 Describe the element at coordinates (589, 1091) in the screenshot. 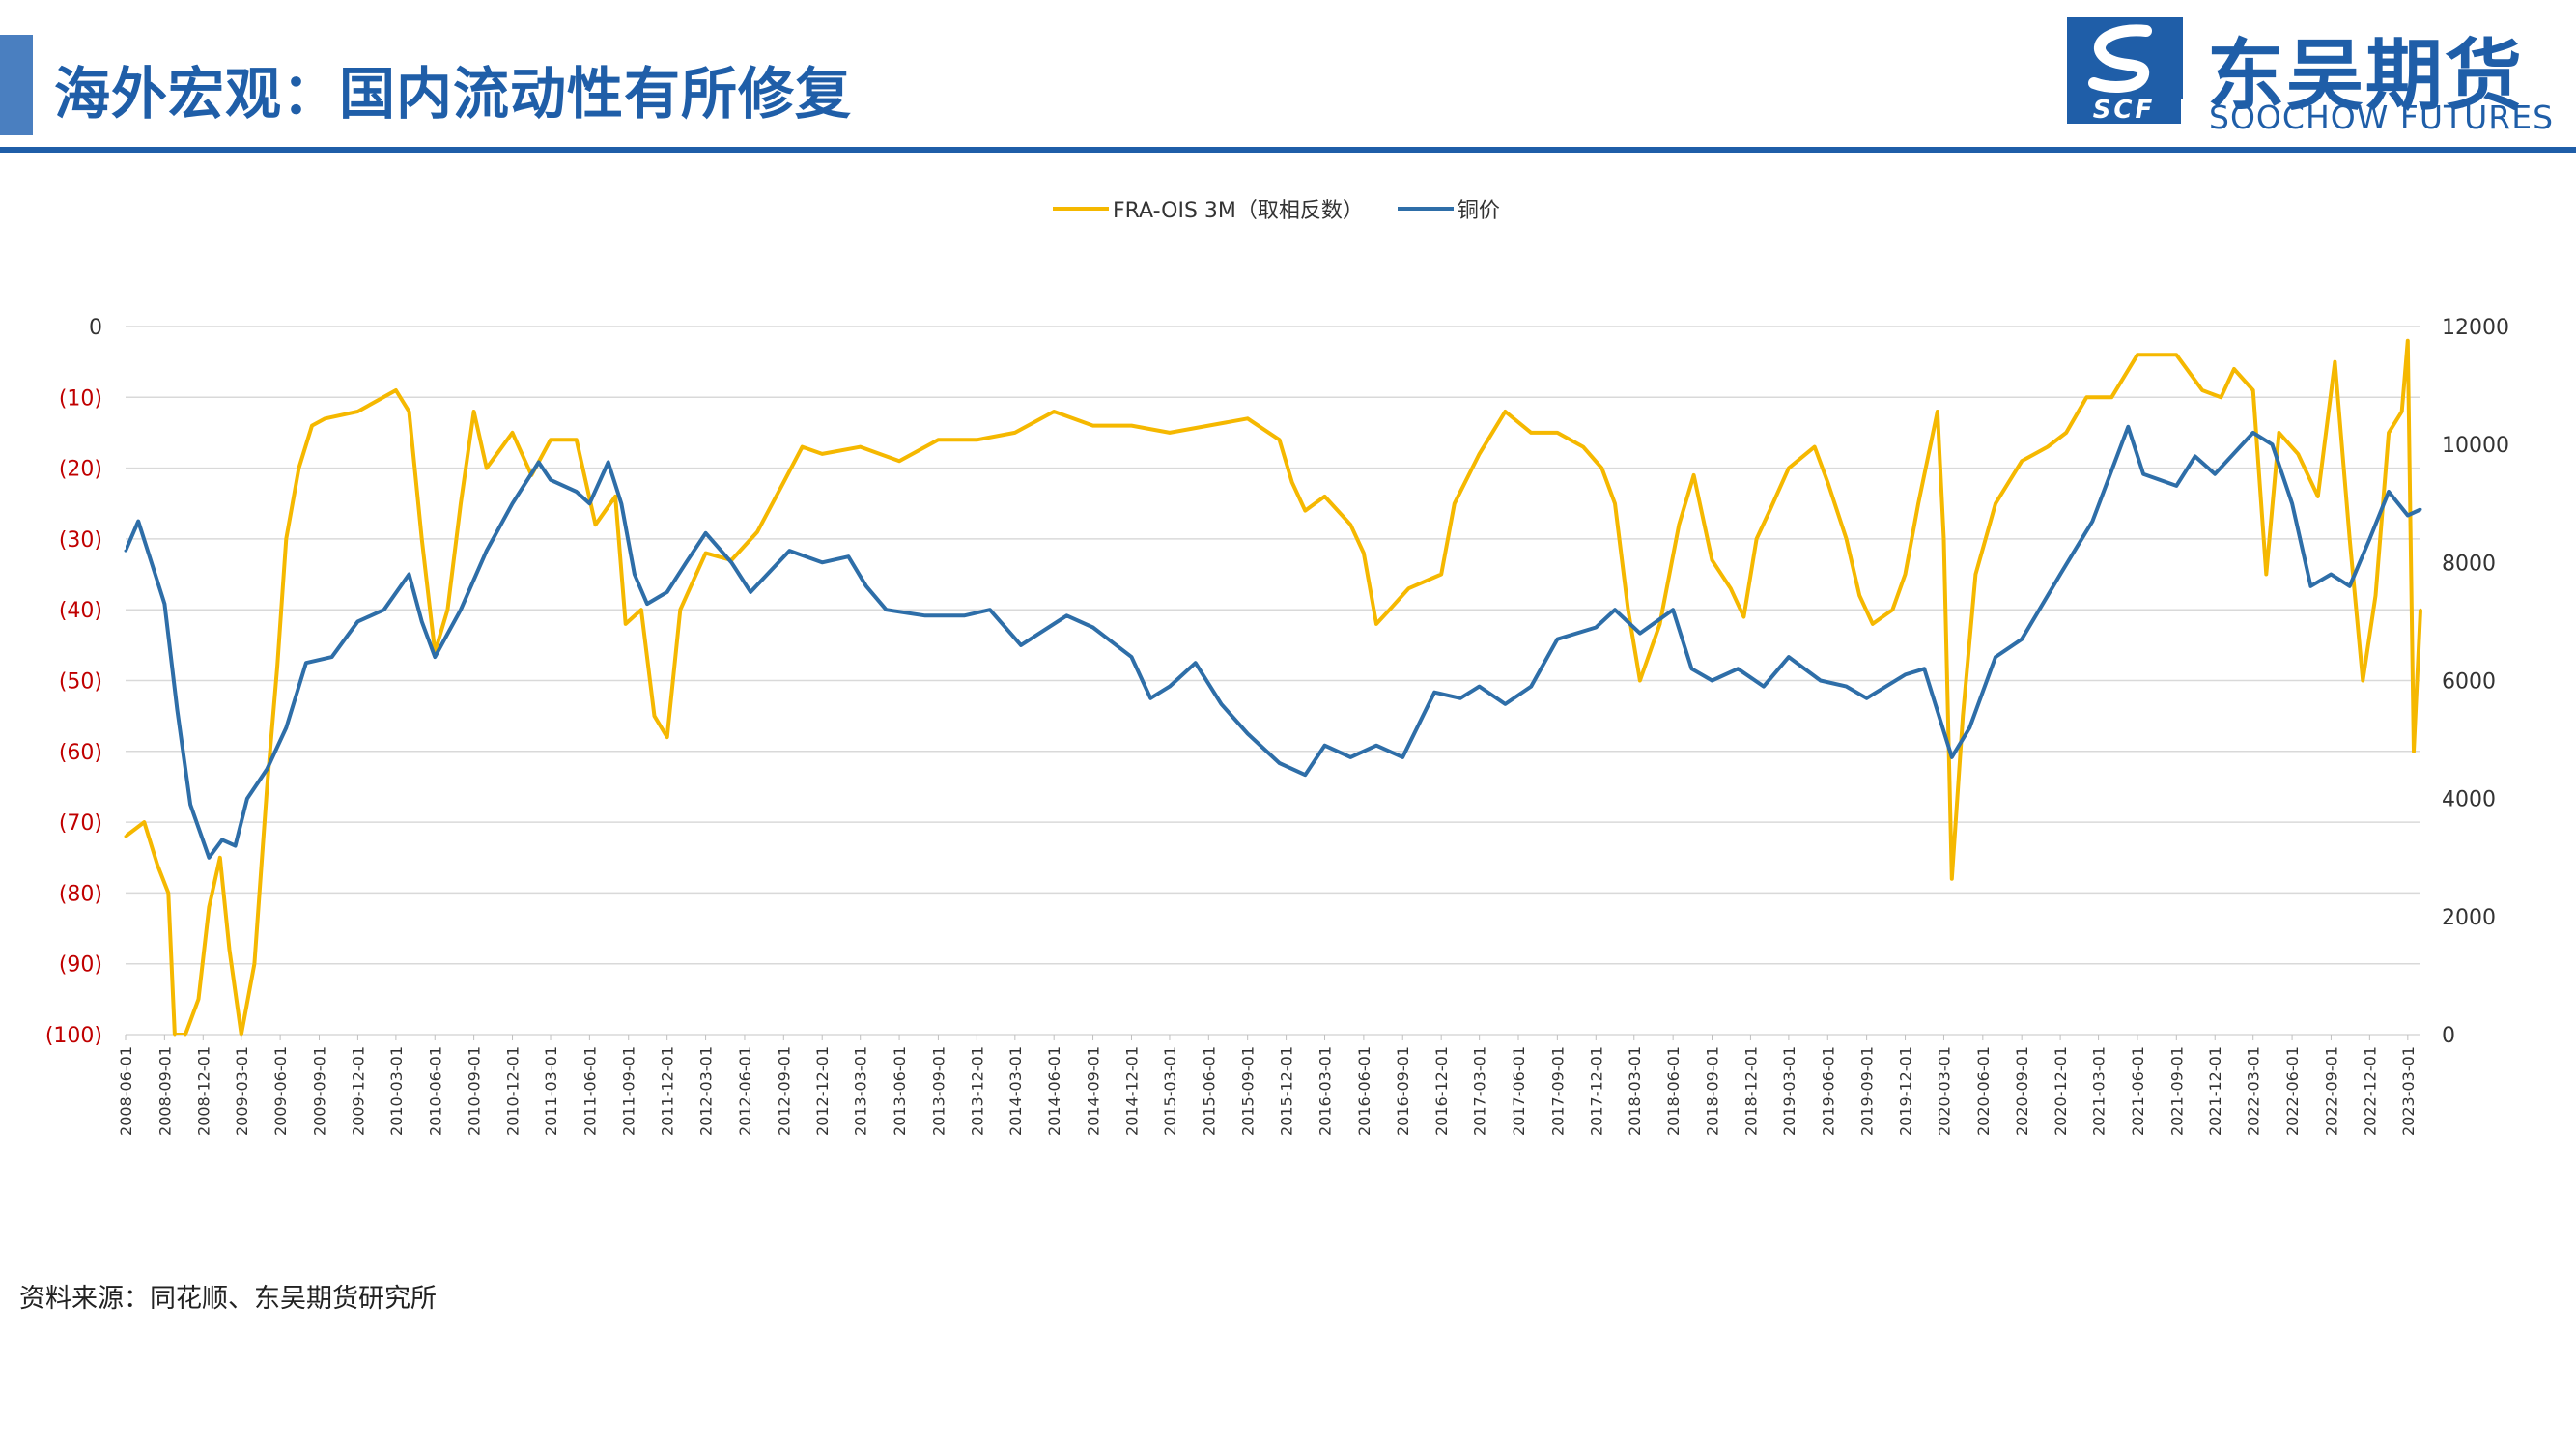

I see `x-axis-tick-label: 2011-06-01` at that location.